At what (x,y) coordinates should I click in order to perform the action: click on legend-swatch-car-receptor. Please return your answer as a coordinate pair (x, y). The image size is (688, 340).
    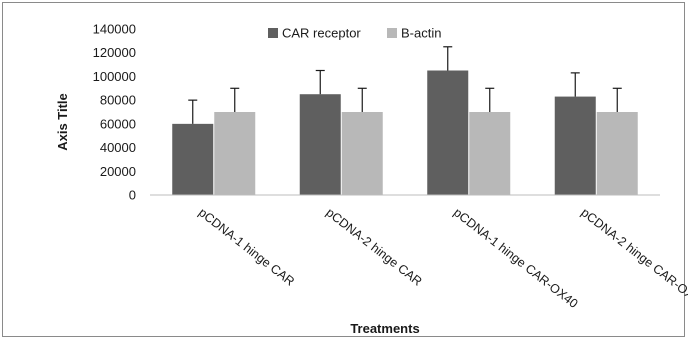
    Looking at the image, I should click on (273, 33).